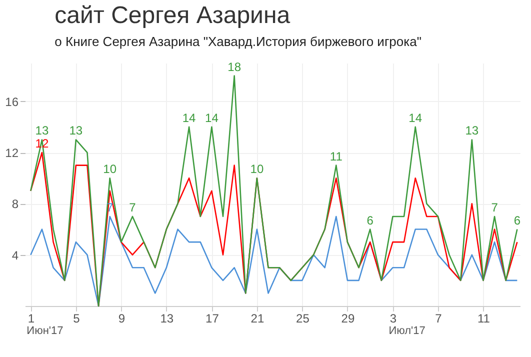  Describe the element at coordinates (336, 156) in the screenshot. I see `data-label: 11` at that location.